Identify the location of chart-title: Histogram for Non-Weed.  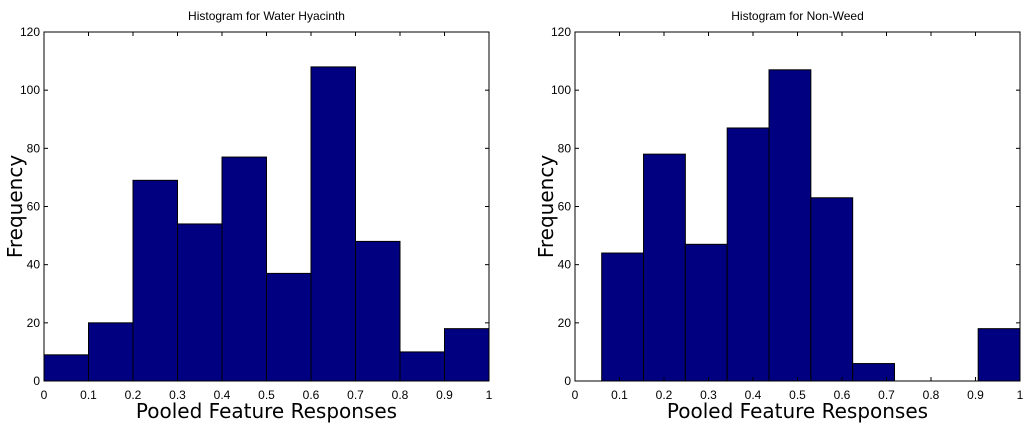
(797, 16).